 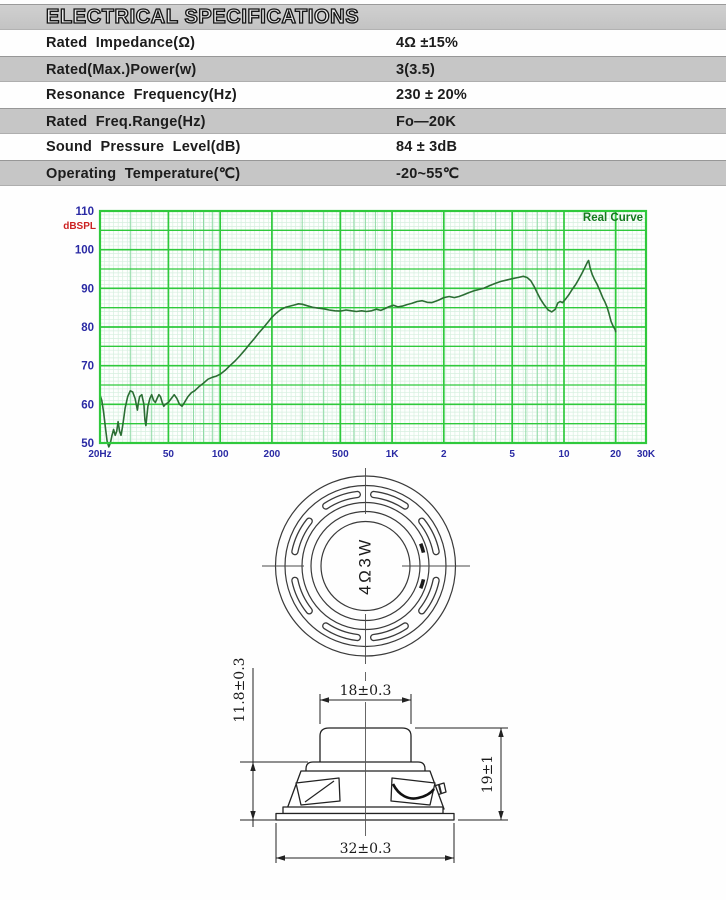 I want to click on spec-value: 4Ω ±15%, so click(x=427, y=43).